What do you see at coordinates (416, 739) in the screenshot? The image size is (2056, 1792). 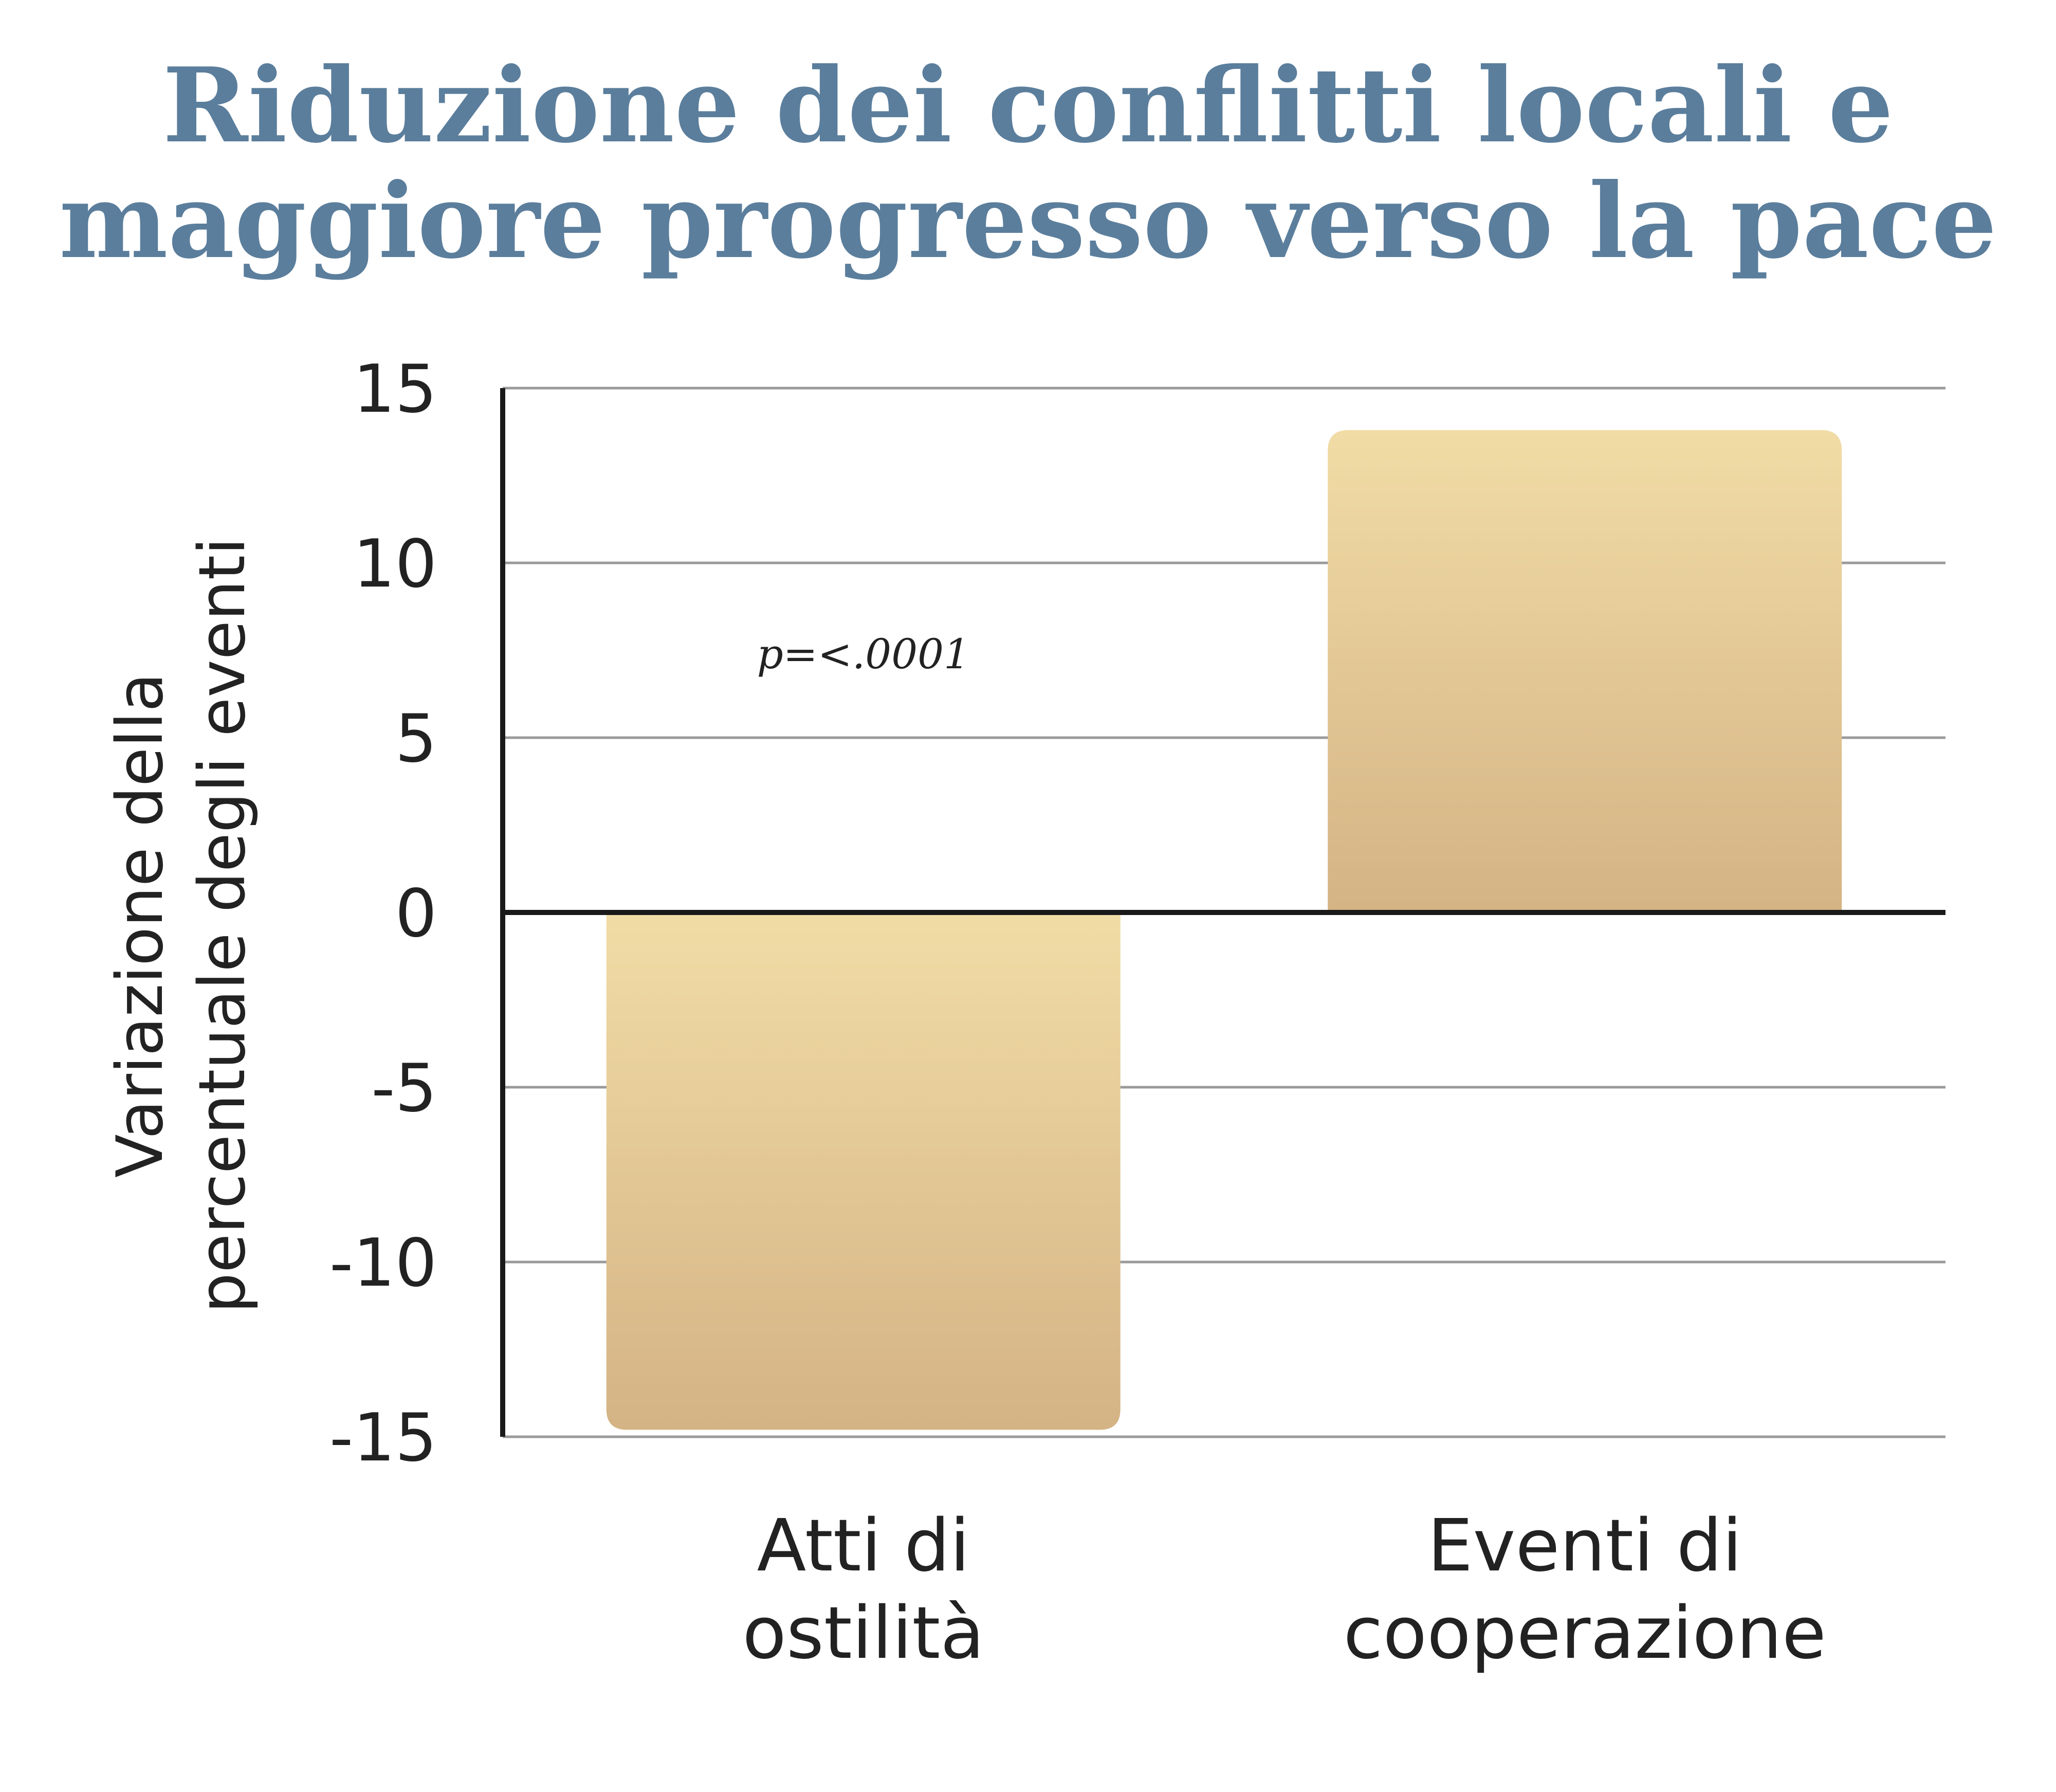 I see `y-tick-label: 5` at bounding box center [416, 739].